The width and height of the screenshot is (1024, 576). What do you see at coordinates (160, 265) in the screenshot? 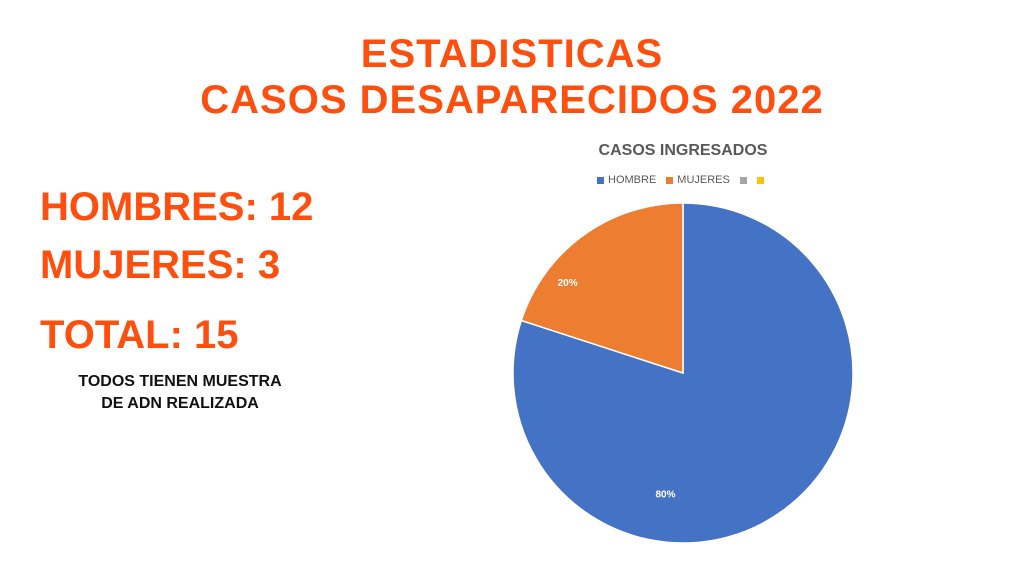
I see `stat-mujeres: MUJERES: 3` at bounding box center [160, 265].